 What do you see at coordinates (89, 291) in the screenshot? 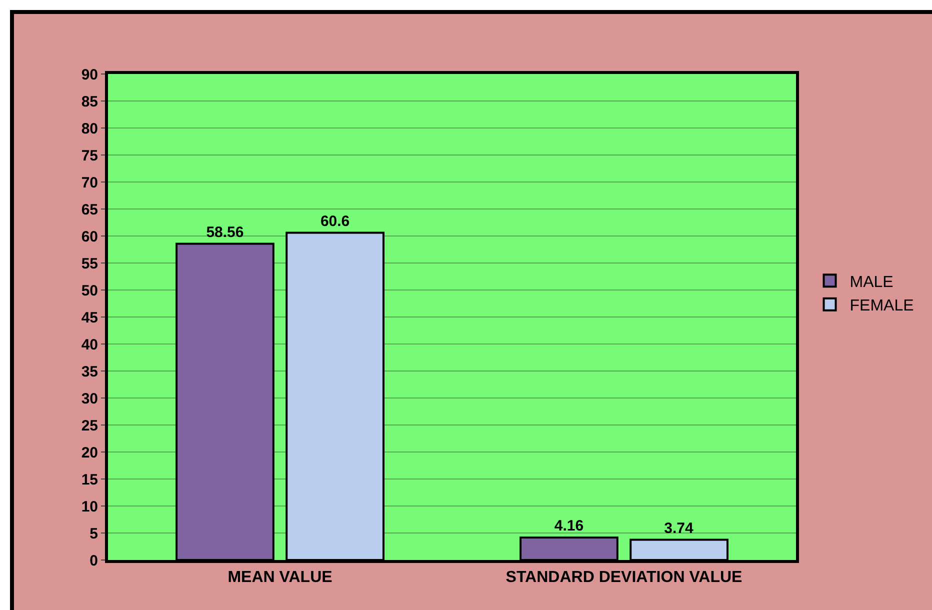
I see `y-tick-label: 50` at bounding box center [89, 291].